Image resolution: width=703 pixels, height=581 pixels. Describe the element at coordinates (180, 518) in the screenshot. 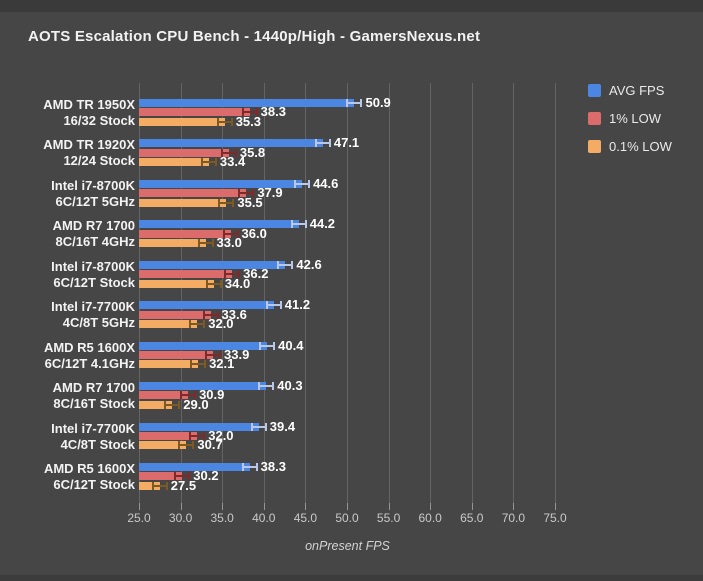

I see `x-tick-label: 30.0` at that location.